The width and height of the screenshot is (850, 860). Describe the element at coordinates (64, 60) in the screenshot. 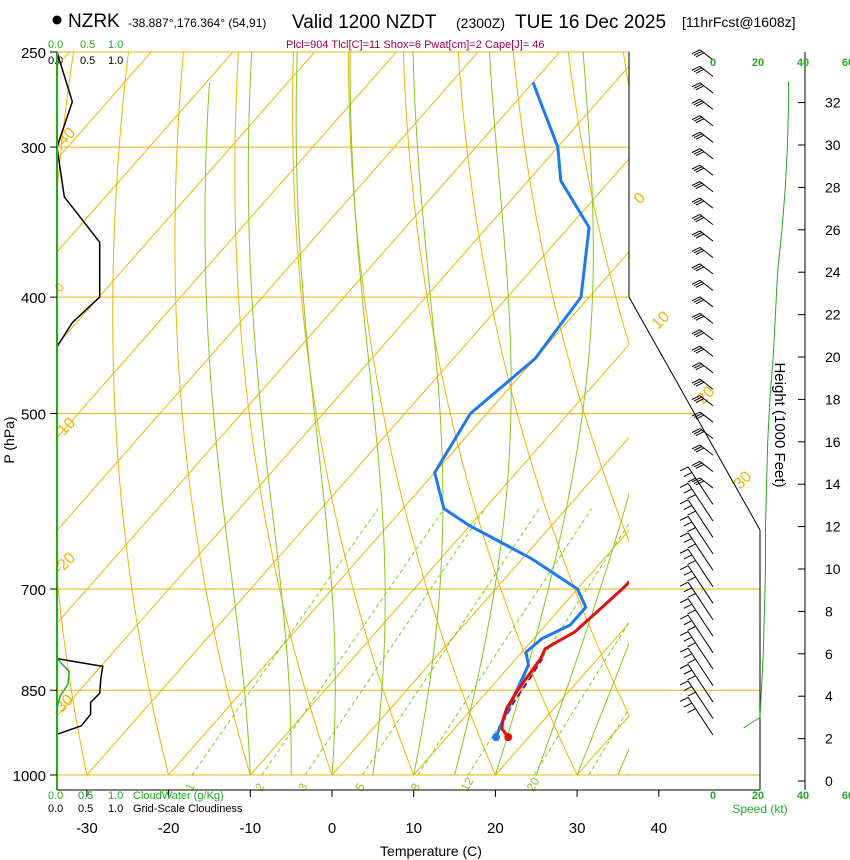

I see `isotherm--110` at that location.